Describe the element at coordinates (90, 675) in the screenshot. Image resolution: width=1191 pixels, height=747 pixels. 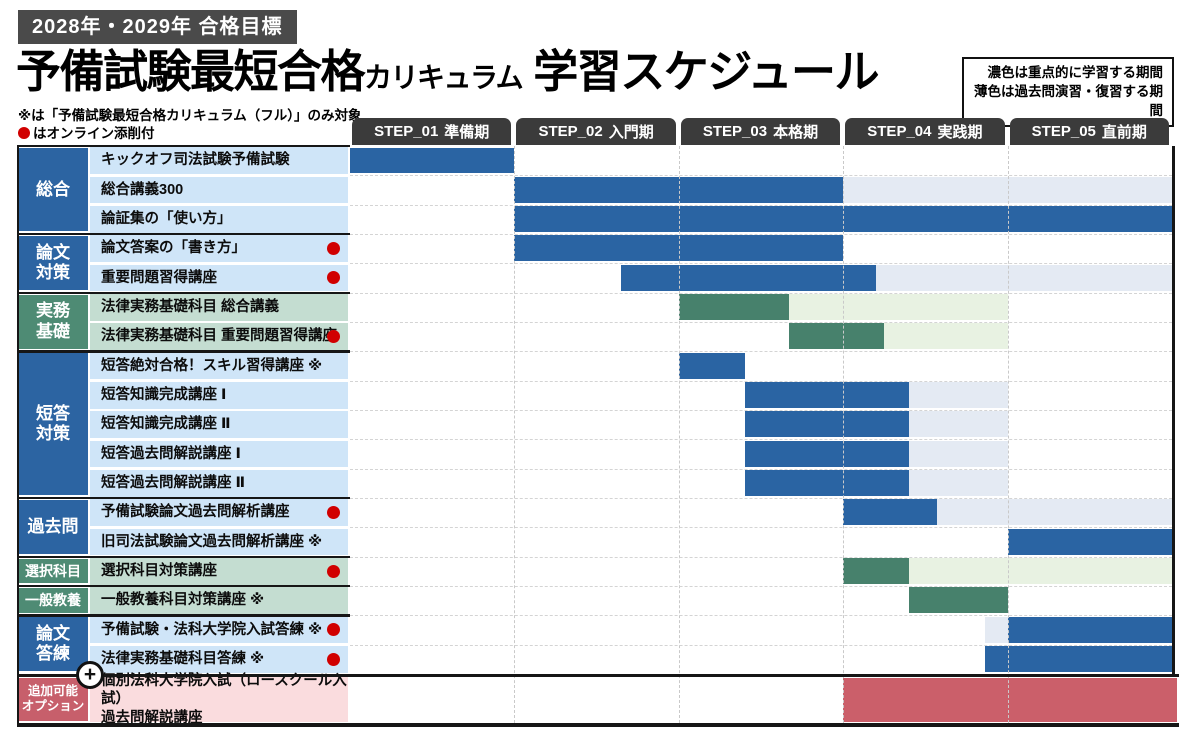
I see `add-option-plus-icon: +` at that location.